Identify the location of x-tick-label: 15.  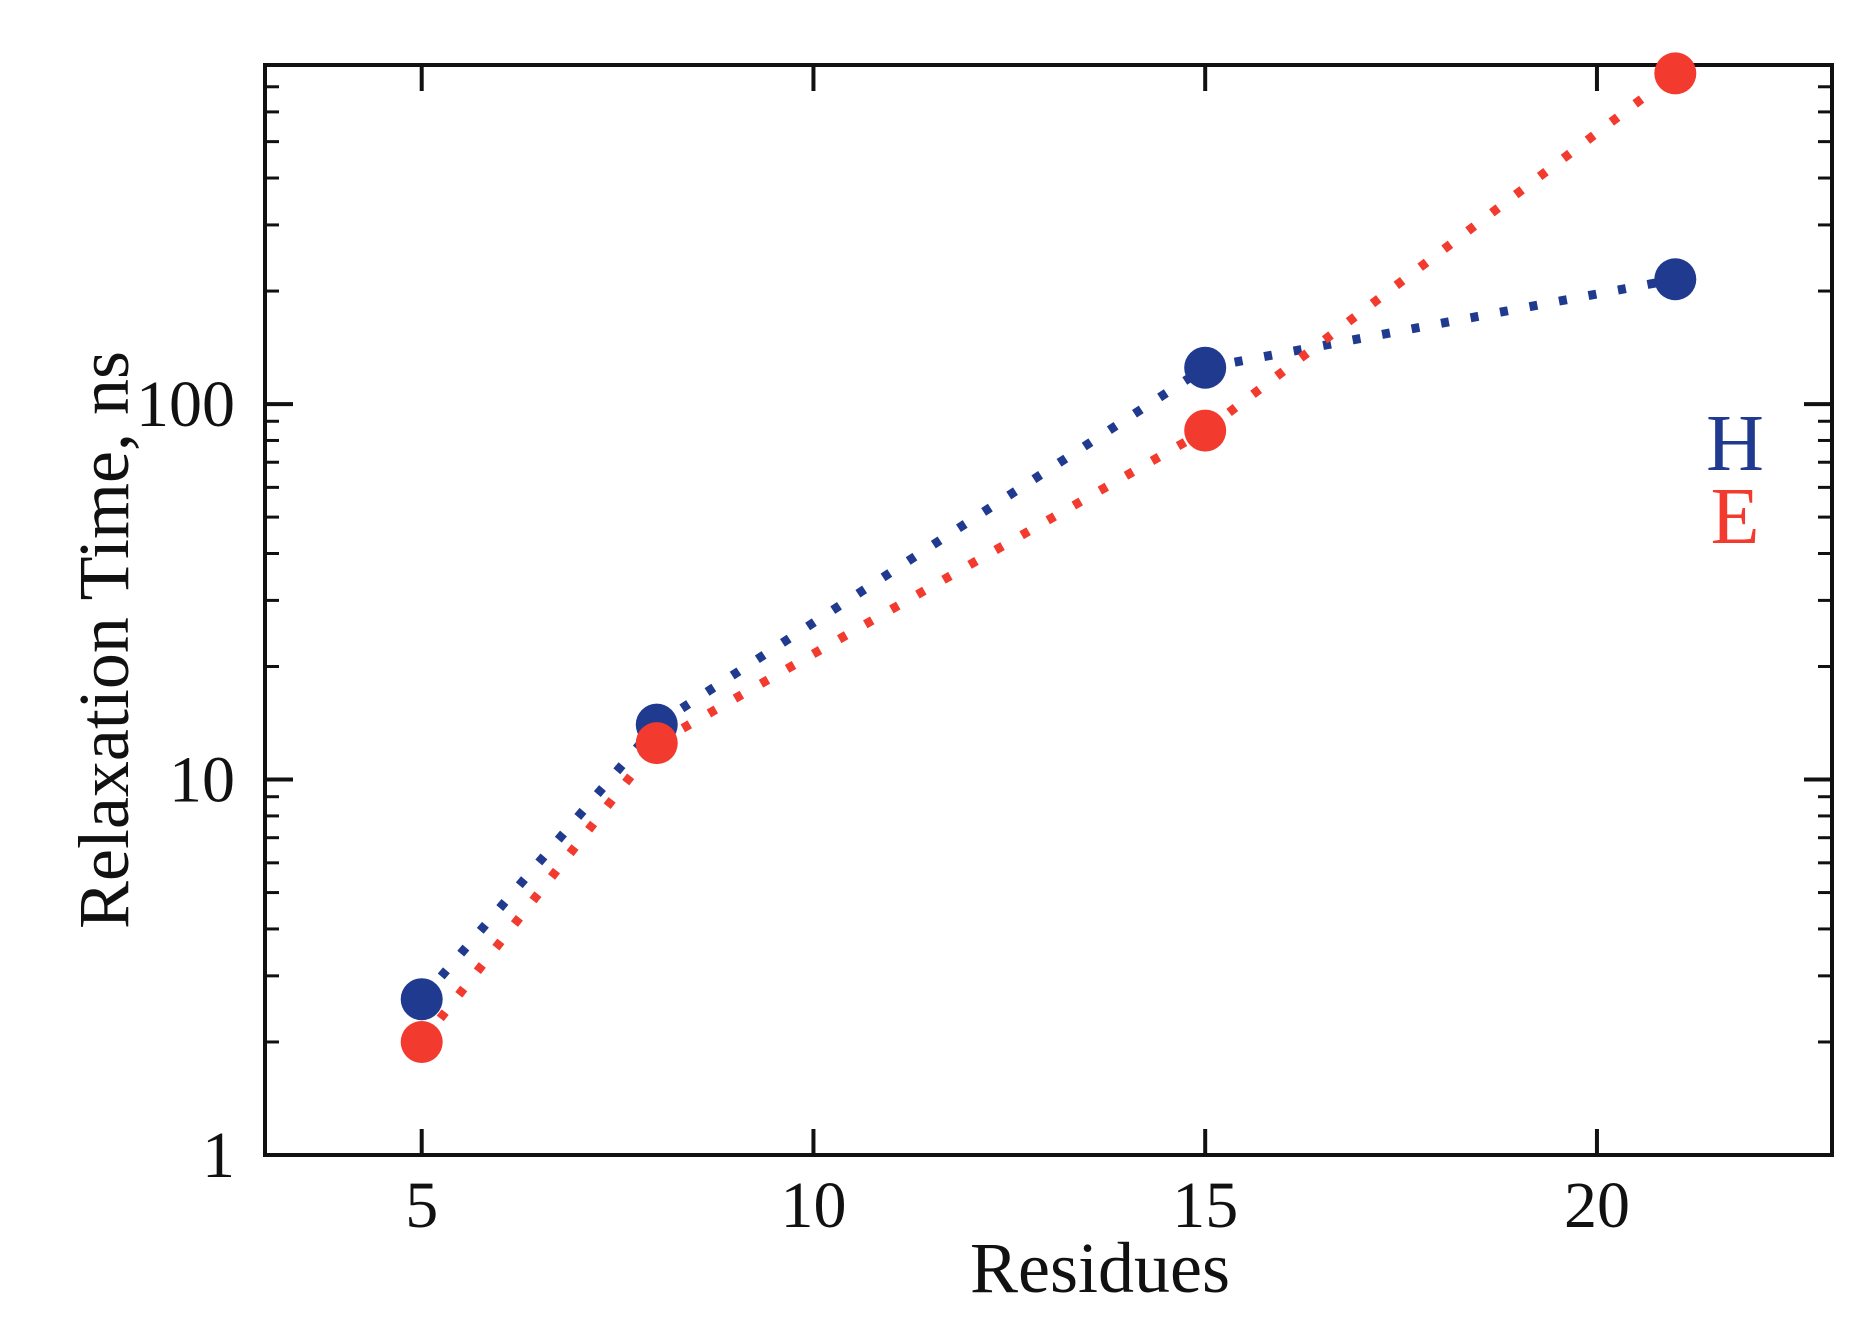
(1205, 1205).